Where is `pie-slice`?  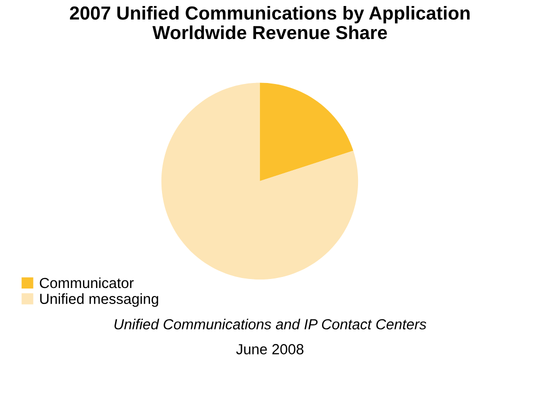
pie-slice is located at coordinates (307, 132).